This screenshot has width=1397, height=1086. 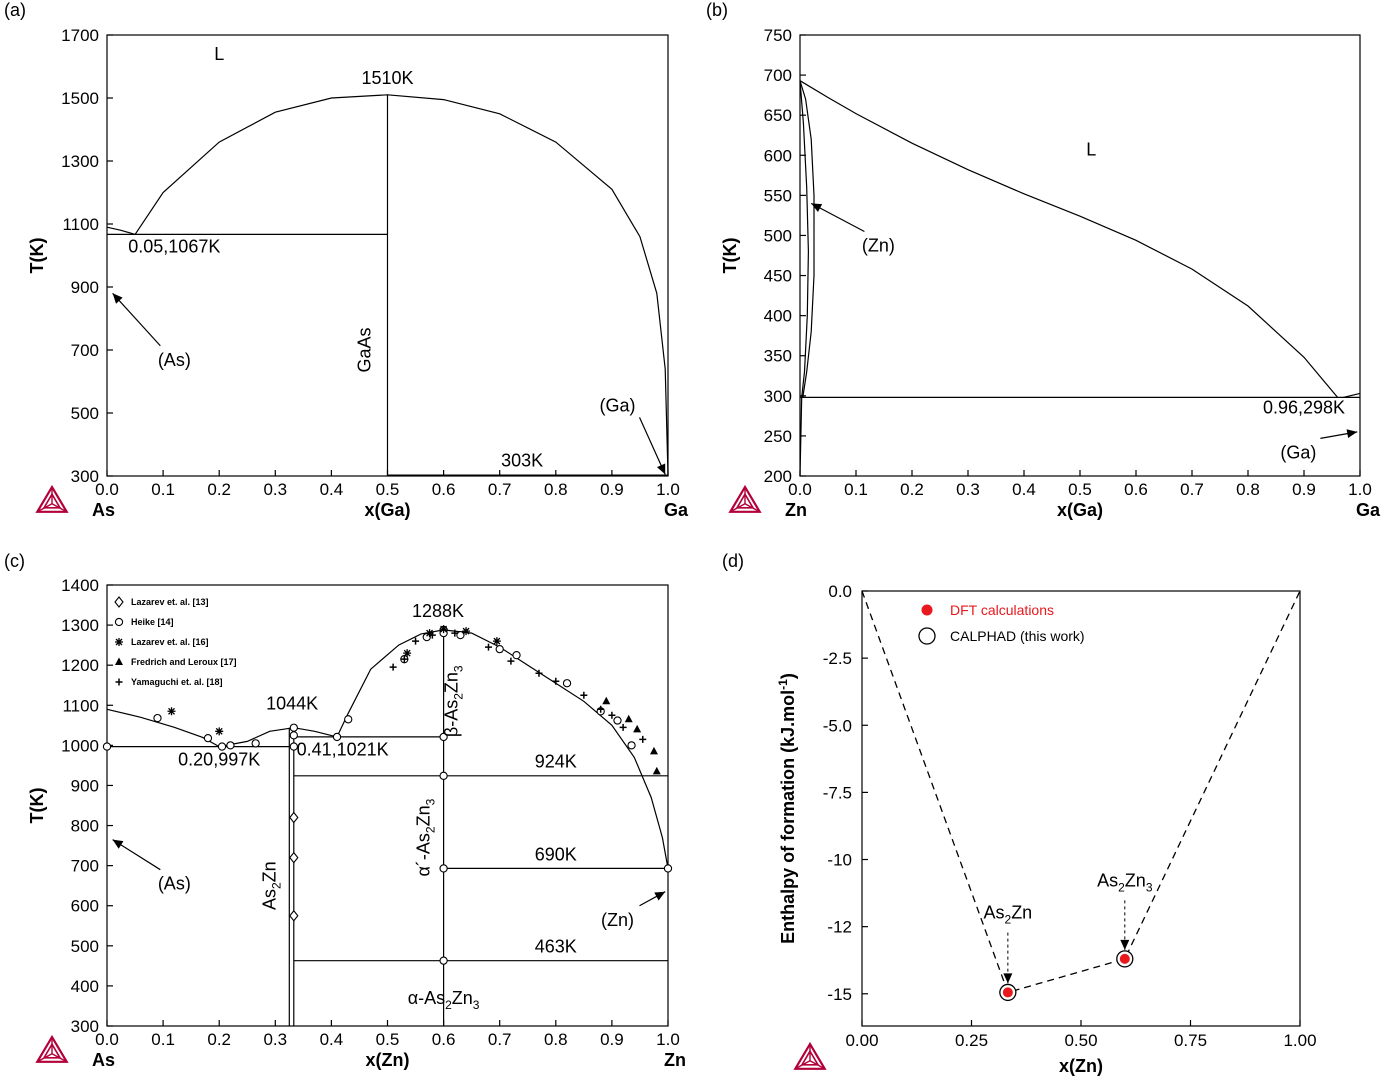 What do you see at coordinates (787, 808) in the screenshot?
I see `y-axis-label: Enthalpy of formation (kJ.mol-1)` at bounding box center [787, 808].